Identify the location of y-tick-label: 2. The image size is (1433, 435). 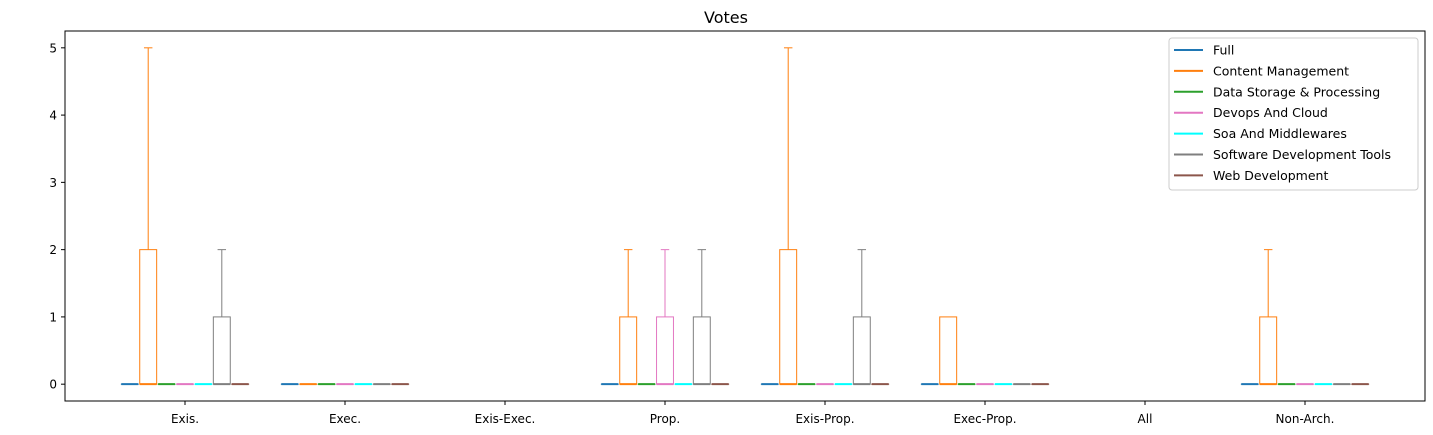
(53, 250).